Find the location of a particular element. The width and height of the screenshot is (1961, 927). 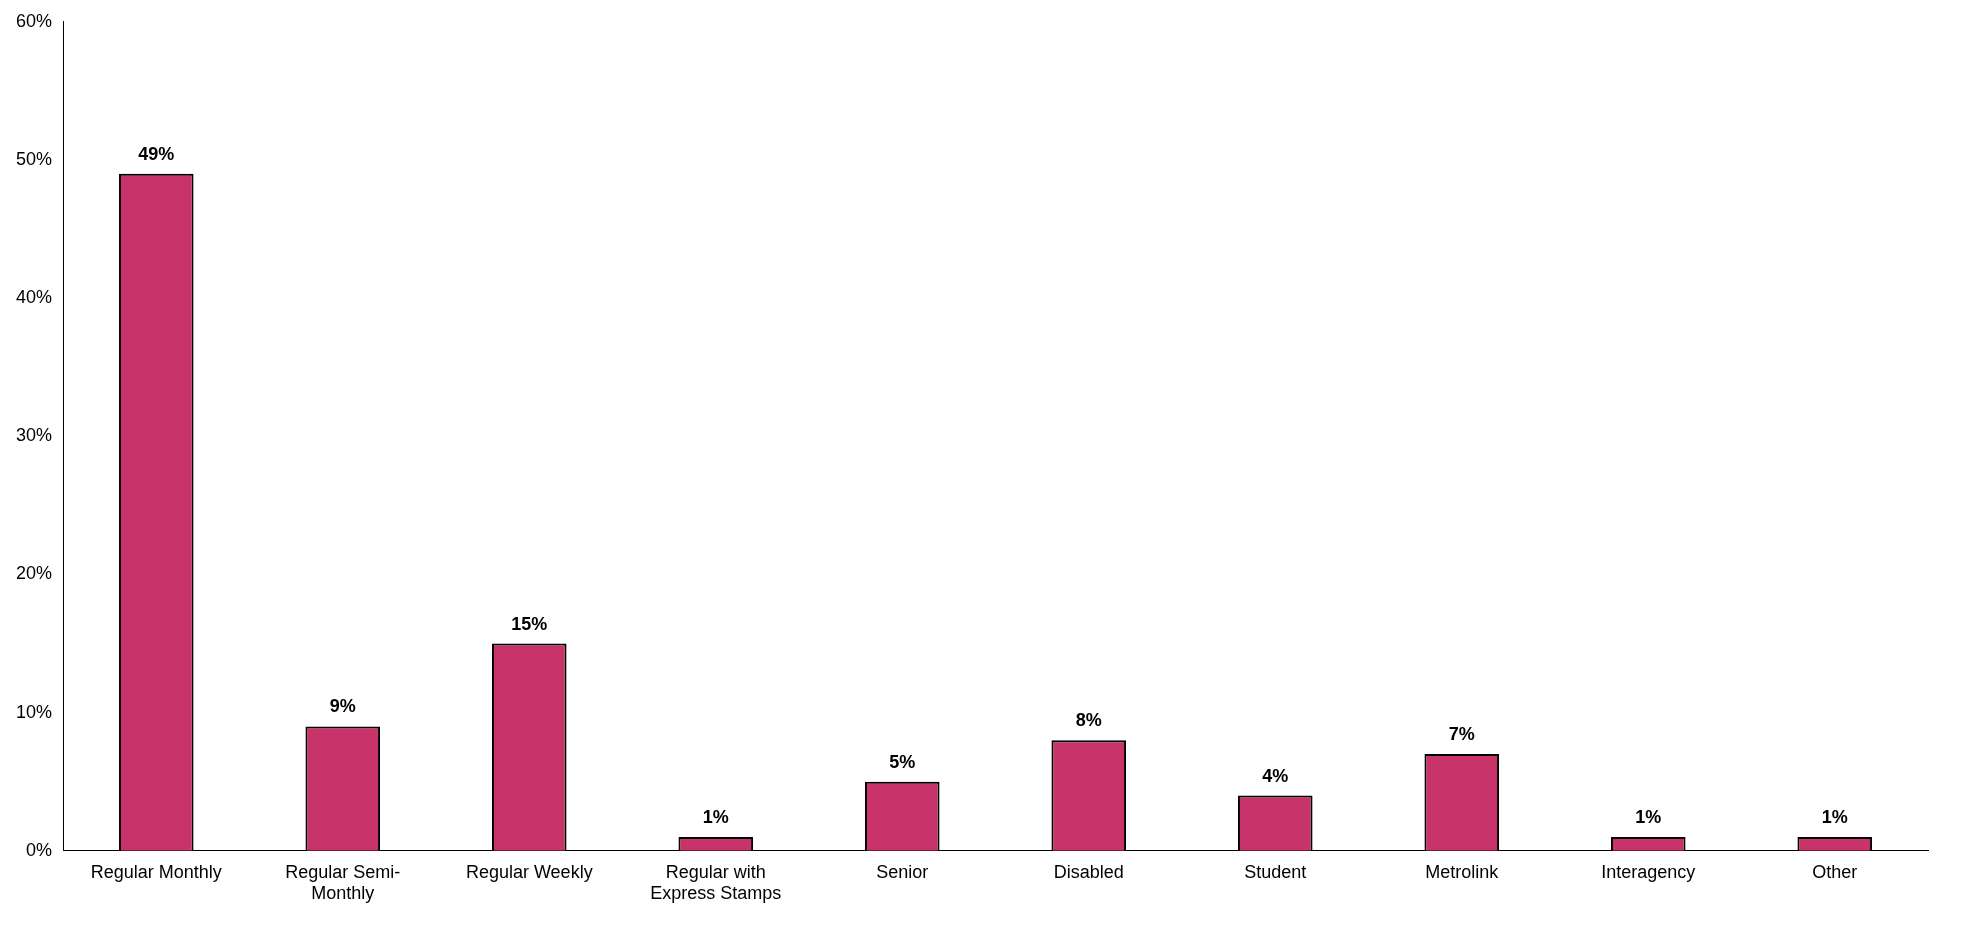

x-tick-label: Student is located at coordinates (1275, 871).